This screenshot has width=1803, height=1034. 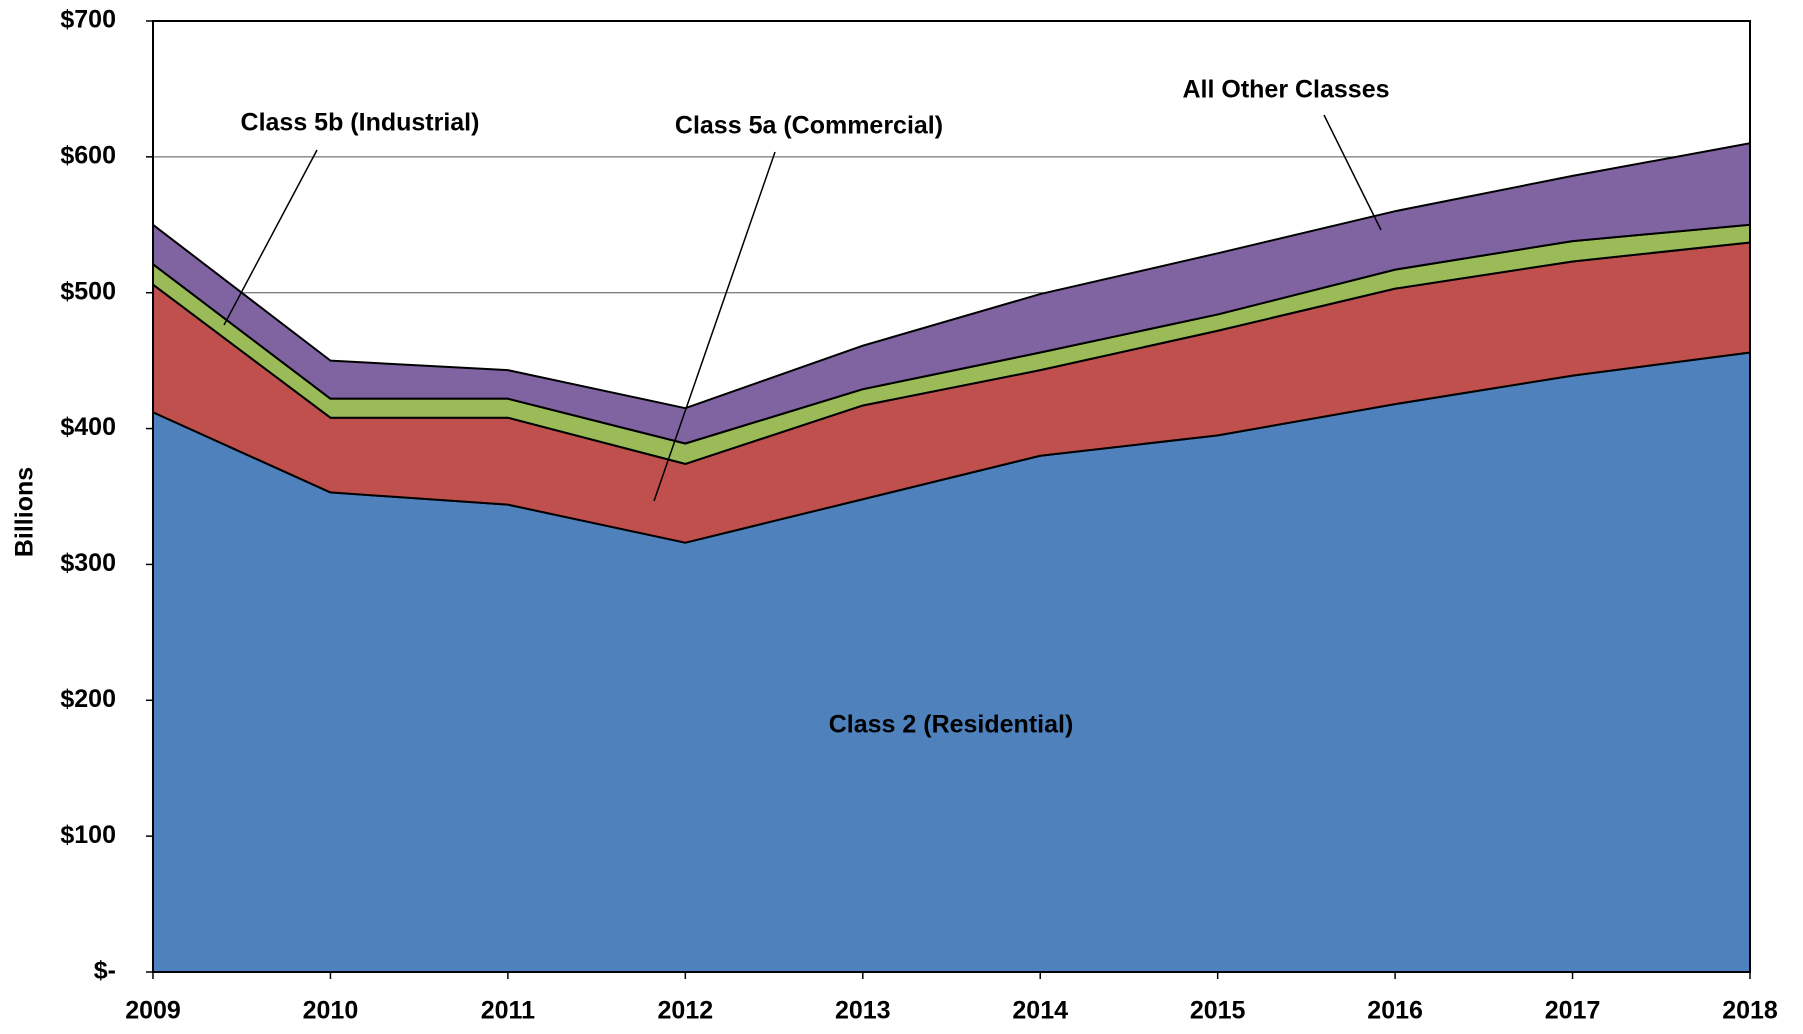 I want to click on y-tick-label: $300, so click(x=88, y=563).